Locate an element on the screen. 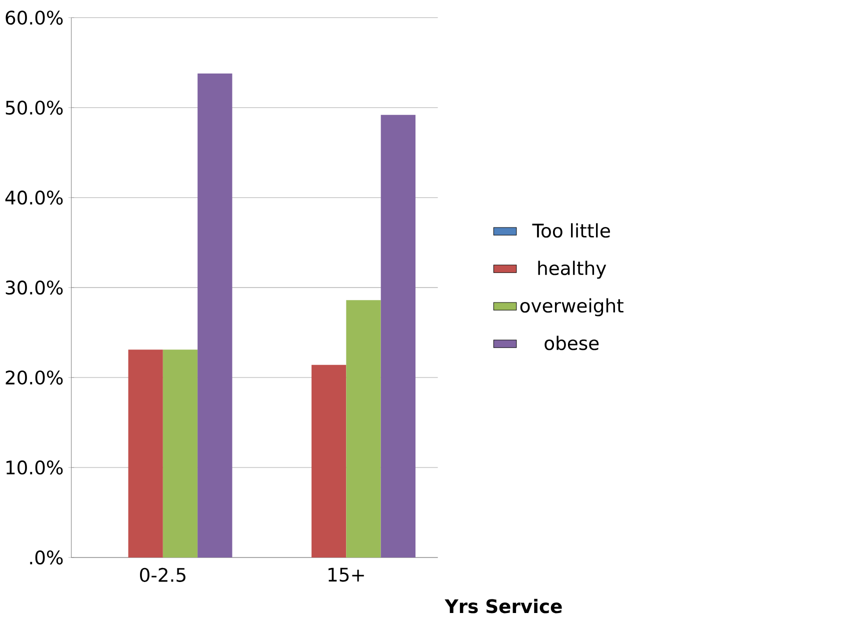  x-axis-title: Yrs Service is located at coordinates (503, 606).